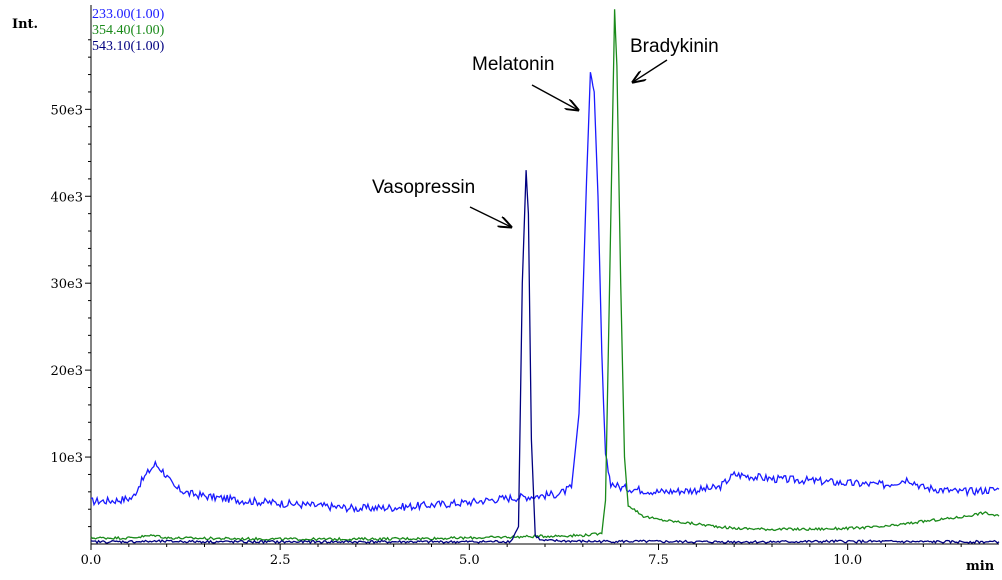  I want to click on y-tick-label: 40e3, so click(66, 197).